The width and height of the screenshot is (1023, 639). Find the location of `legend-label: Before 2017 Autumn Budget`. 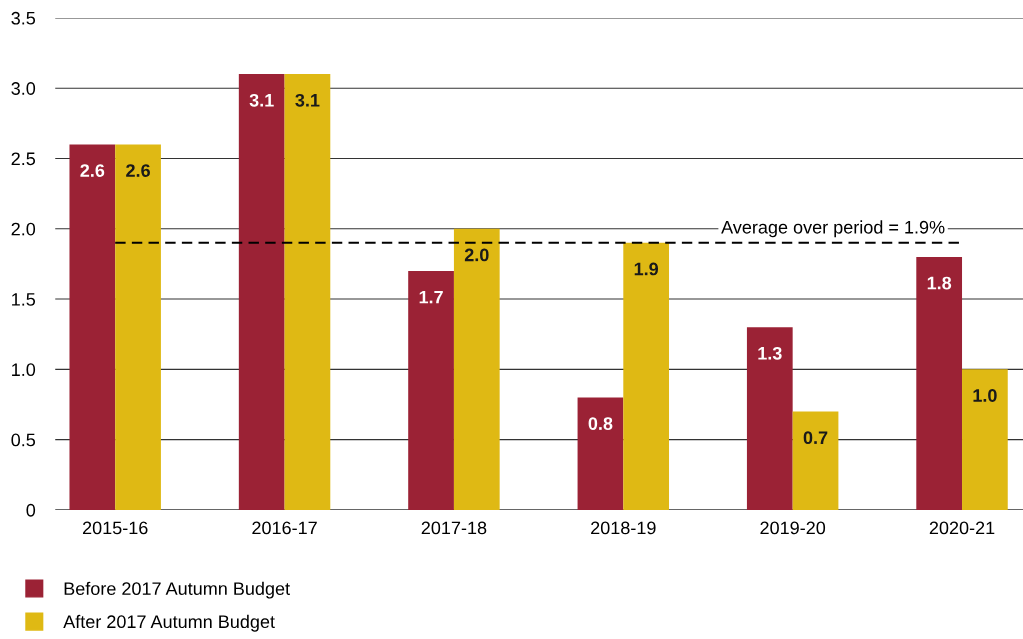

legend-label: Before 2017 Autumn Budget is located at coordinates (177, 590).